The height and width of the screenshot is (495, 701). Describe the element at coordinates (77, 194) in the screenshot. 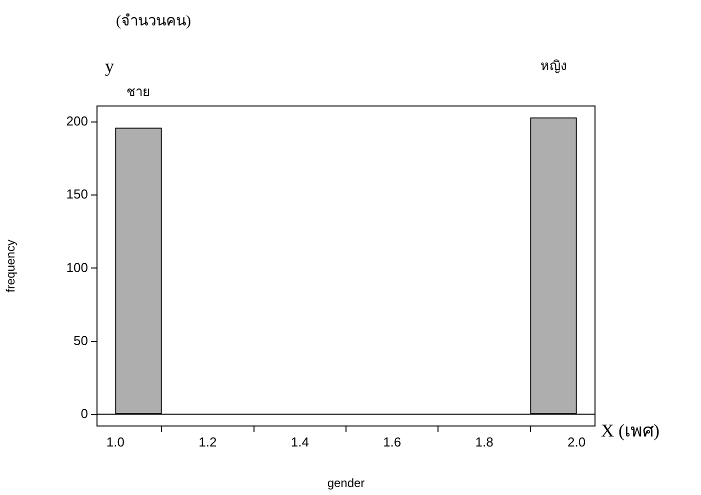

I see `y-tick-label: 150` at that location.